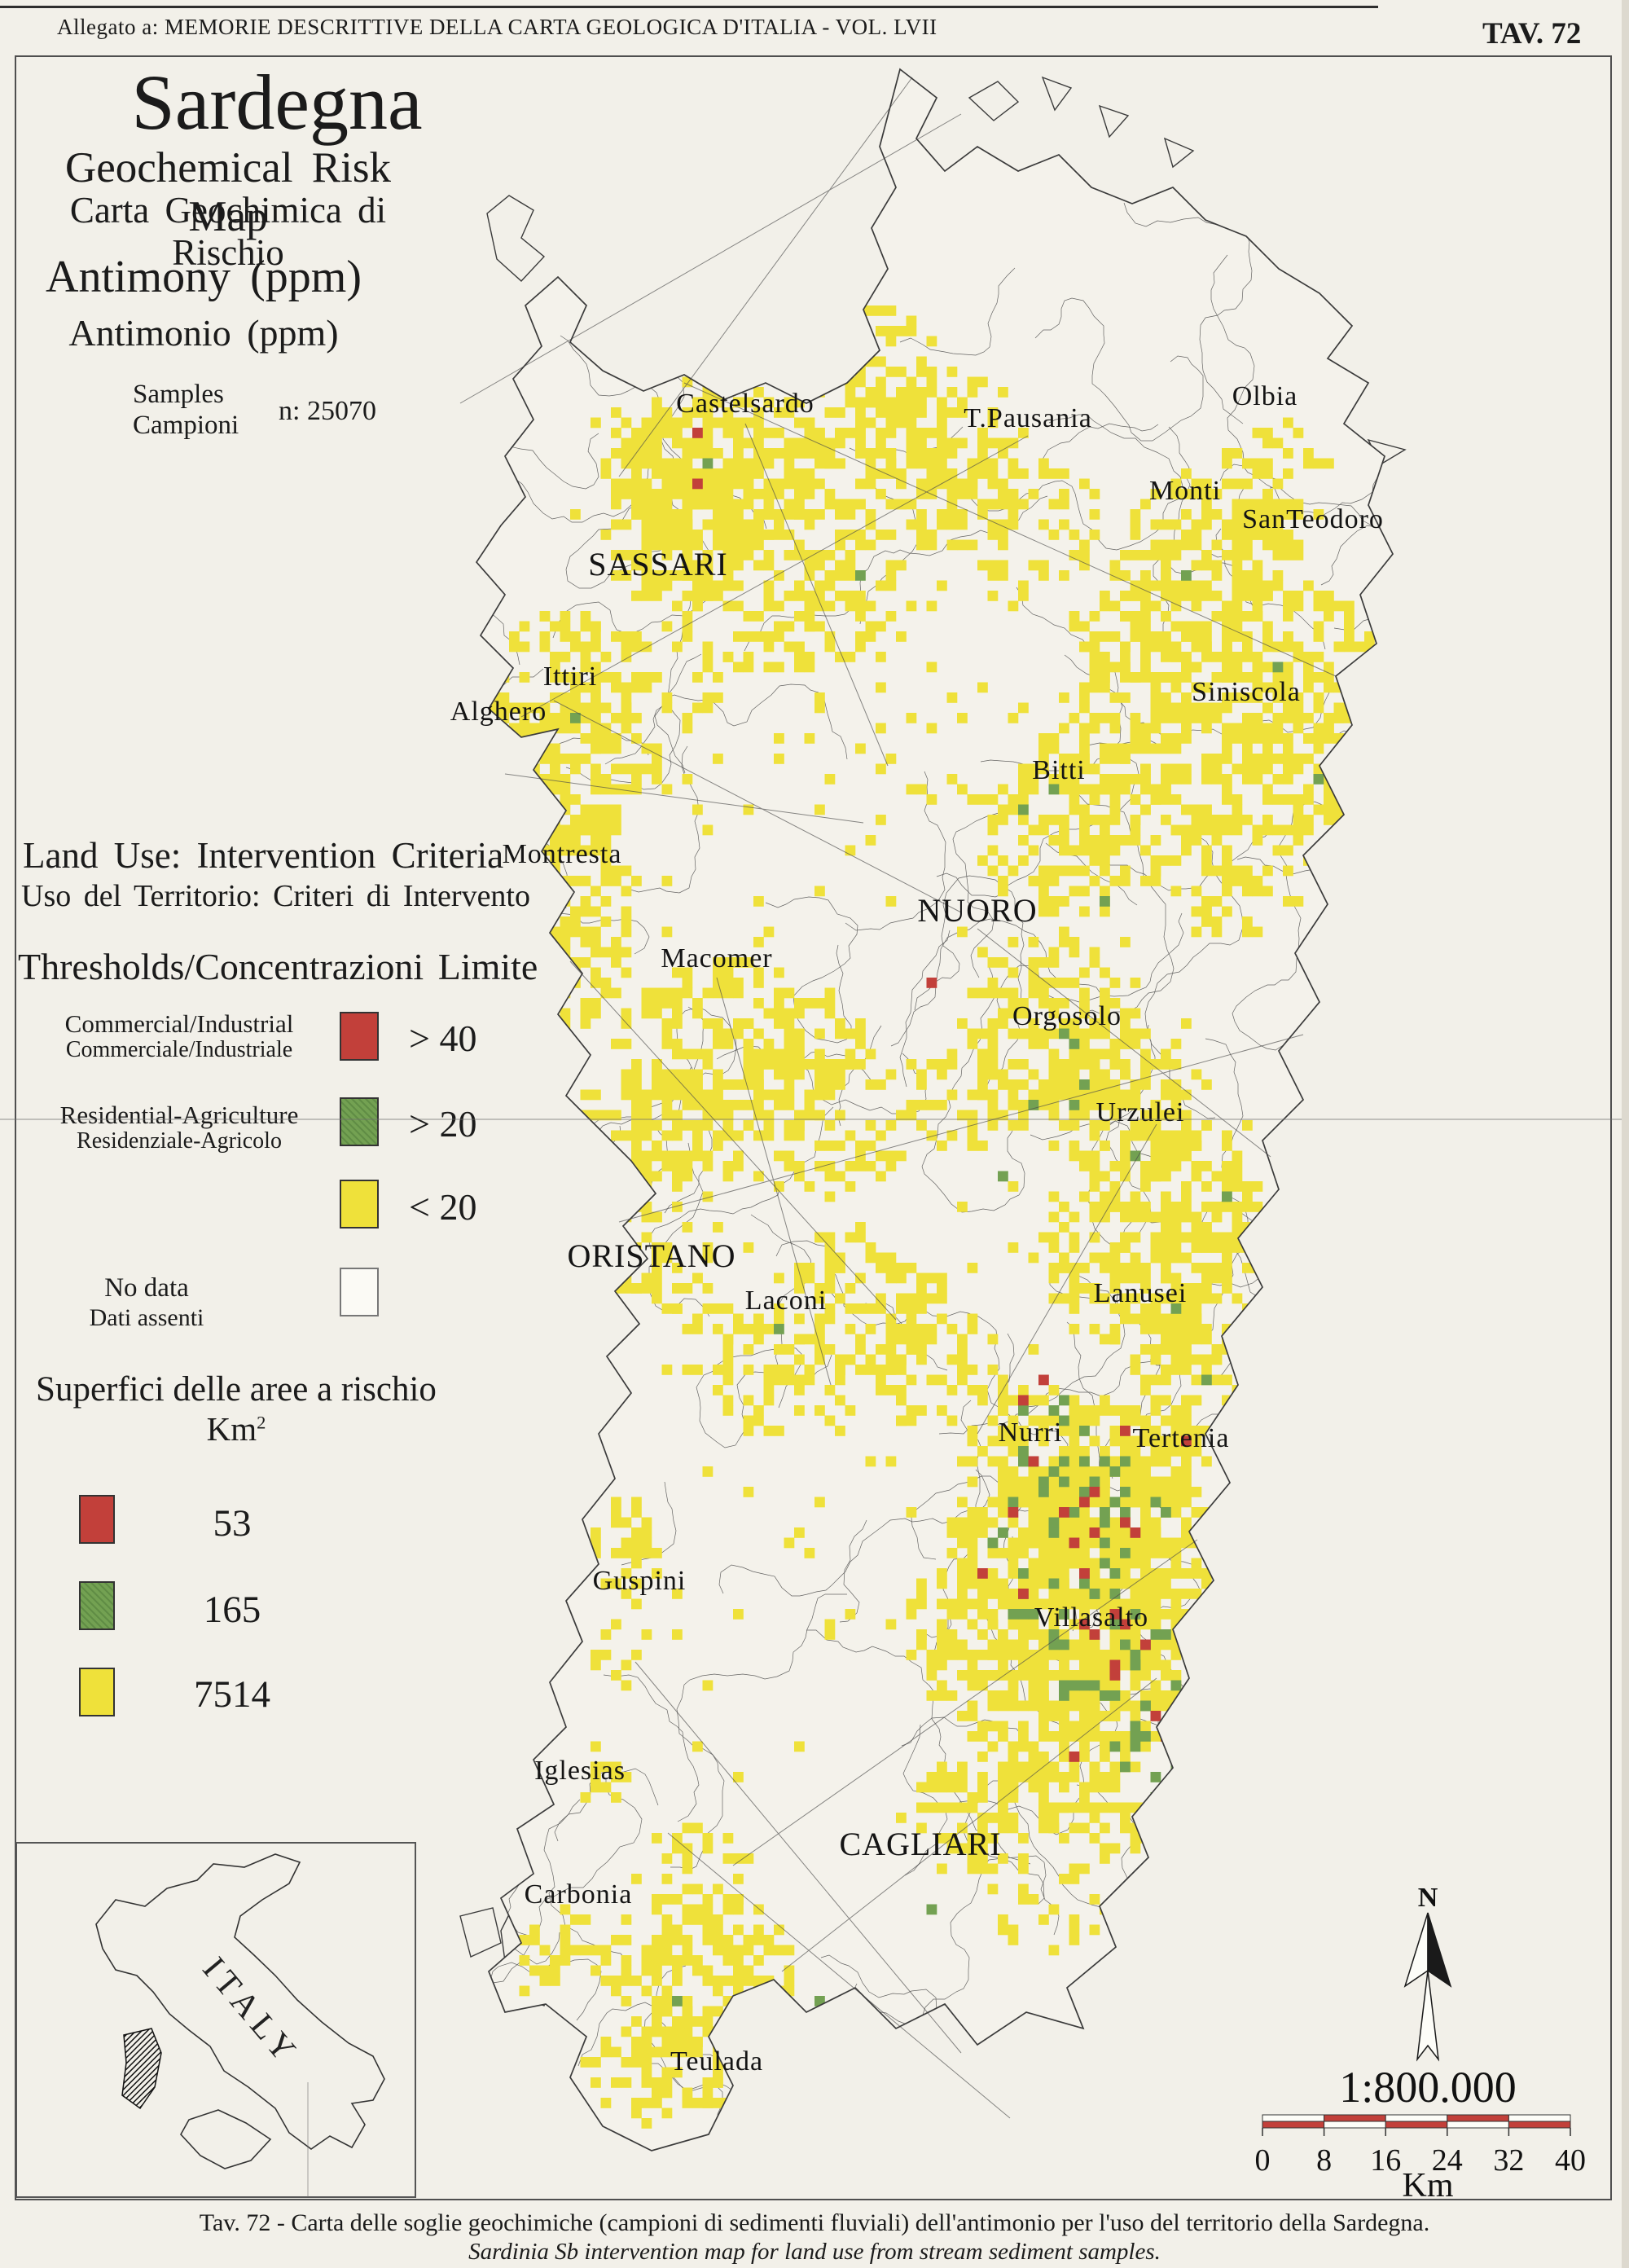  I want to click on map-subtitle-en: Geochemical Risk Map, so click(228, 192).